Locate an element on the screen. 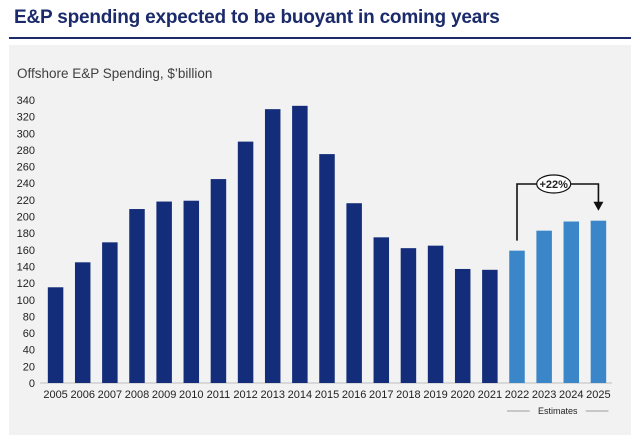 The width and height of the screenshot is (640, 440). bar-2005 is located at coordinates (55, 335).